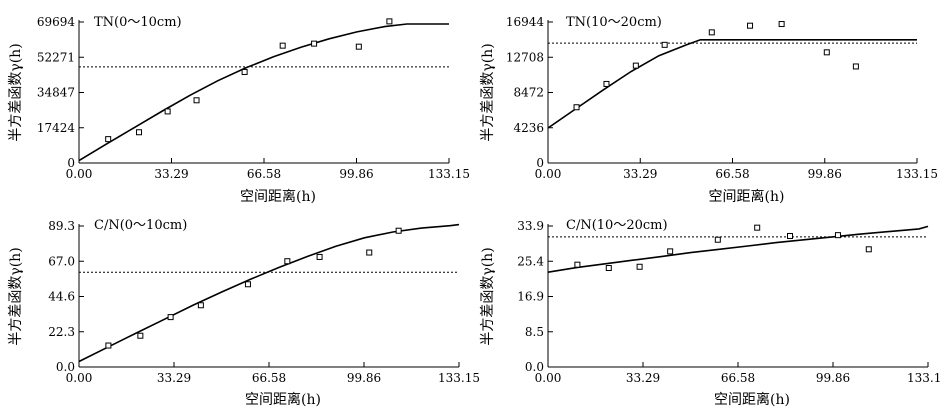 The image size is (942, 415). I want to click on y-tick-label: 8.5, so click(534, 332).